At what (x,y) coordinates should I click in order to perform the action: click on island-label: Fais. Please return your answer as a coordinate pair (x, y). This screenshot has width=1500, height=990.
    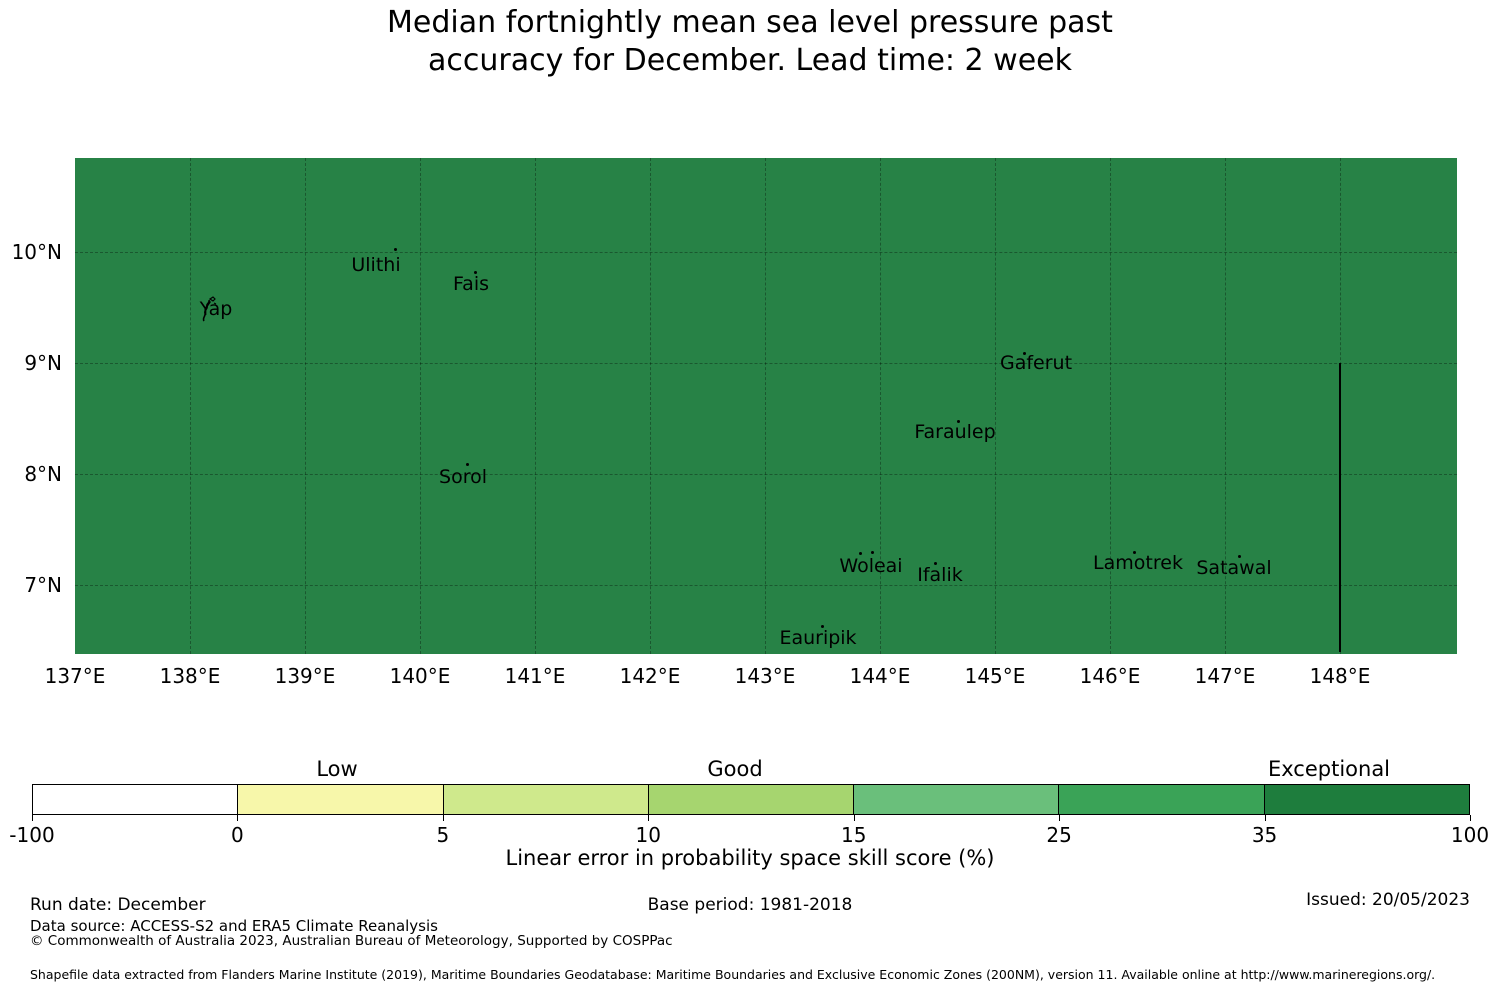
    Looking at the image, I should click on (471, 284).